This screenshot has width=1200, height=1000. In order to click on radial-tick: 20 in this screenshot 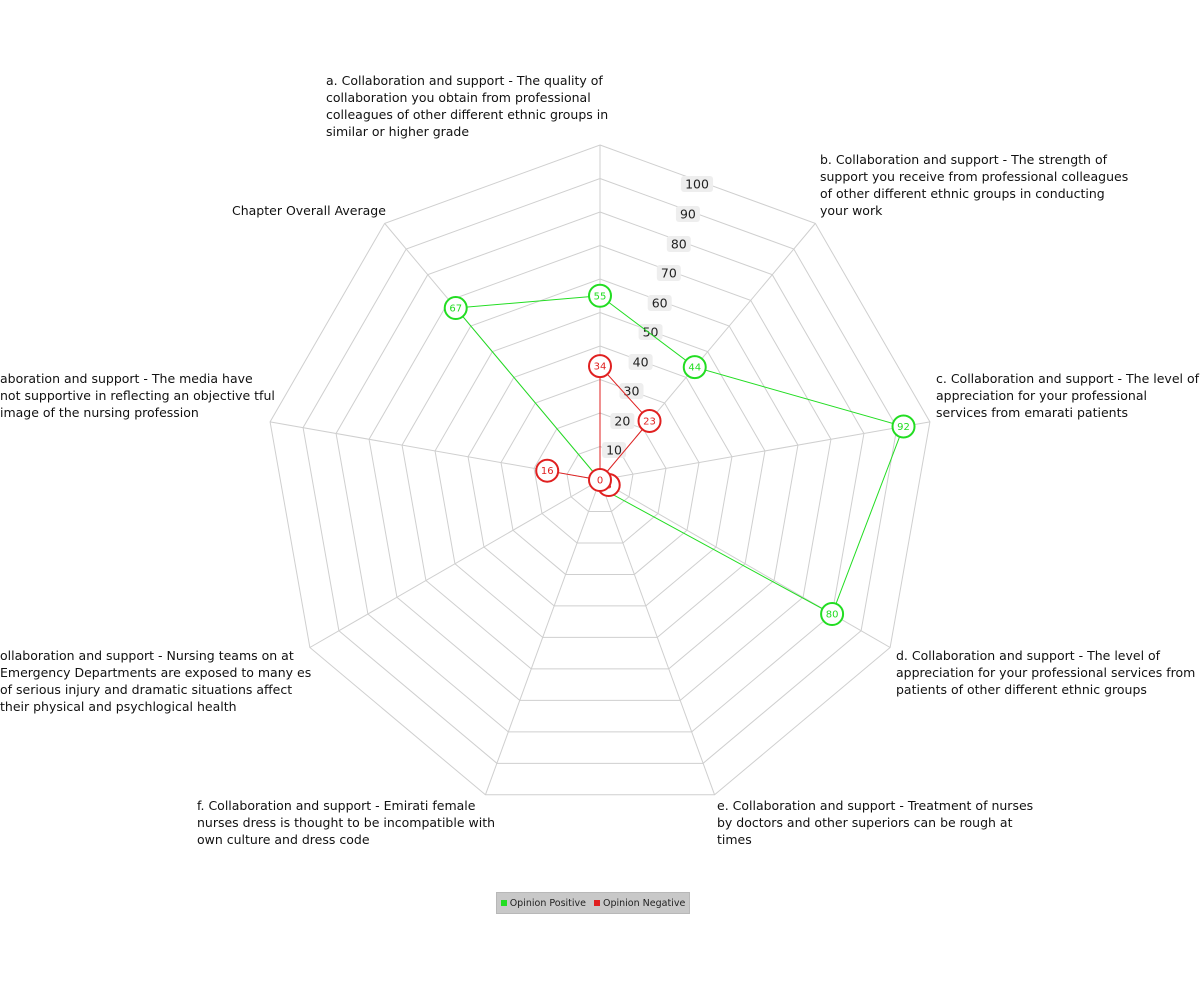, I will do `click(622, 421)`.